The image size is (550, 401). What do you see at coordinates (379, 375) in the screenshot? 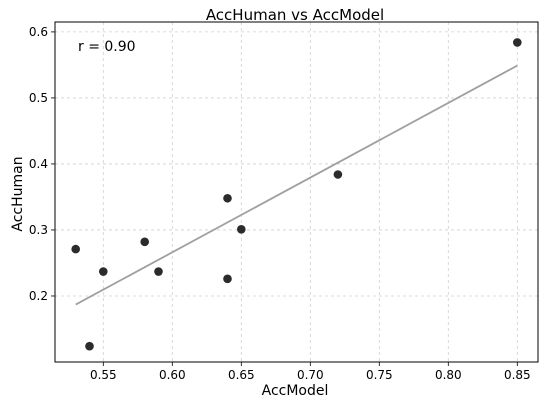
I see `x-tick-label: 0.75` at bounding box center [379, 375].